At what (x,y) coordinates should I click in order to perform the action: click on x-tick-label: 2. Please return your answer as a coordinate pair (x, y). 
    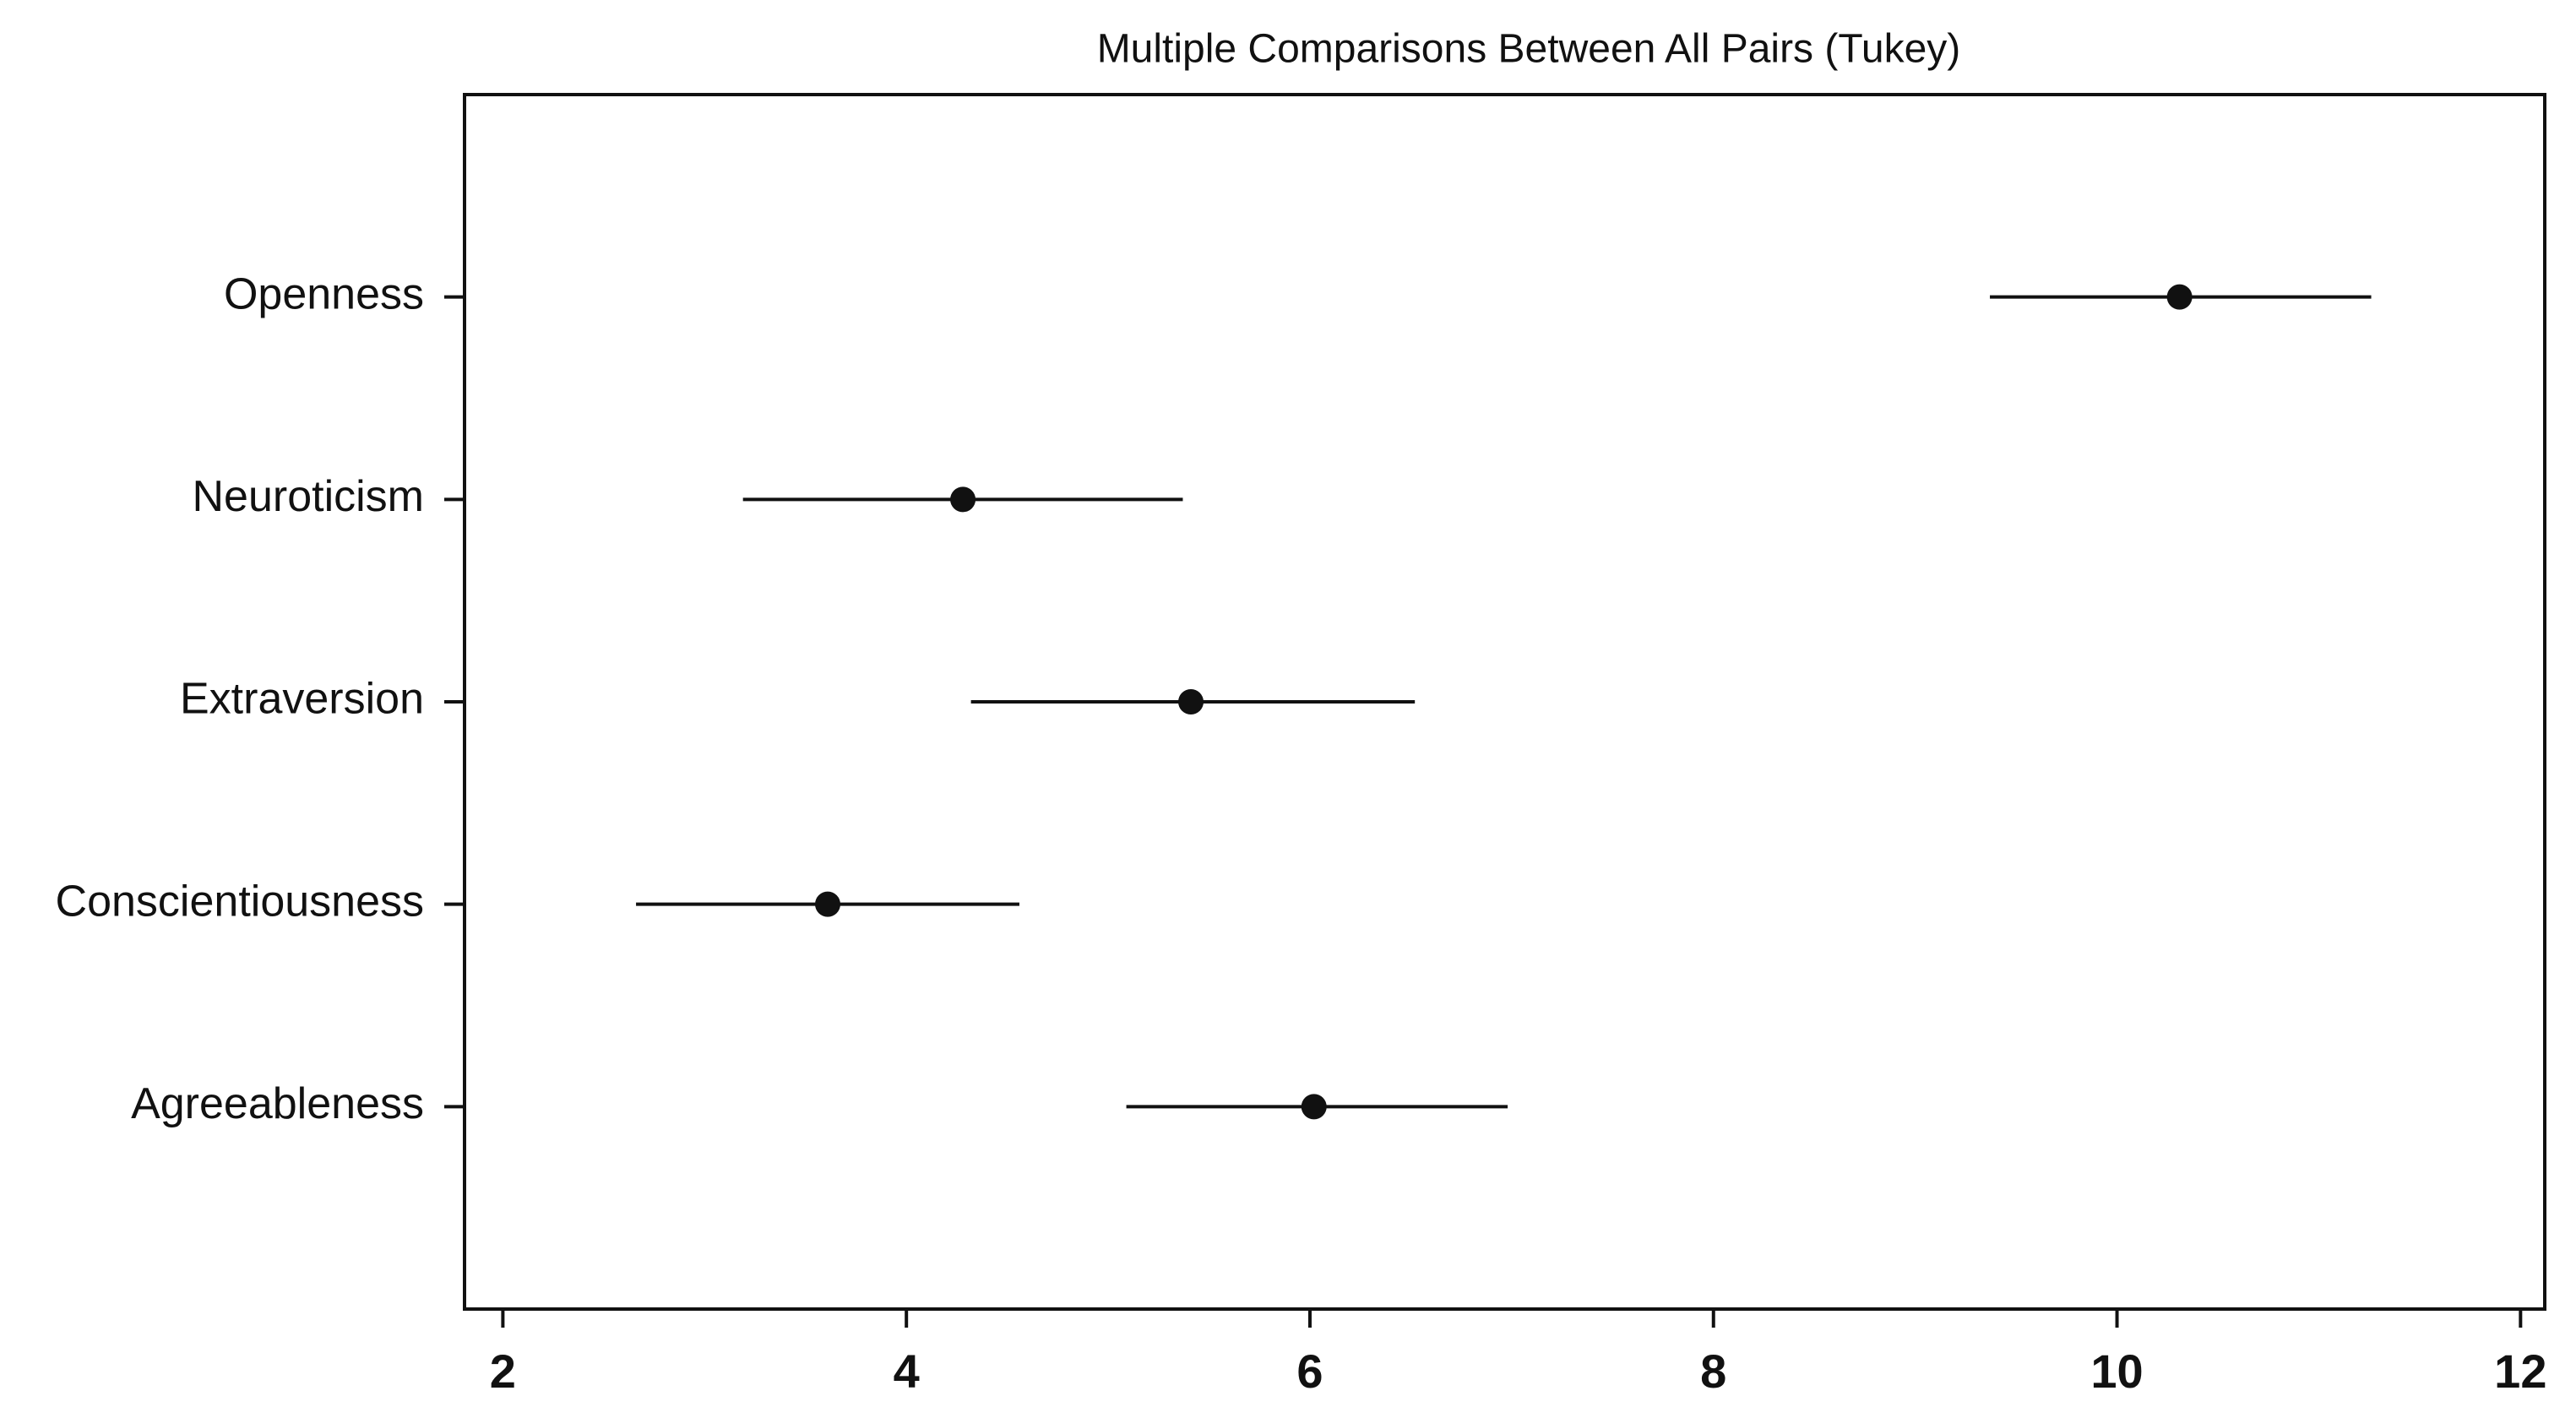
    Looking at the image, I should click on (503, 1372).